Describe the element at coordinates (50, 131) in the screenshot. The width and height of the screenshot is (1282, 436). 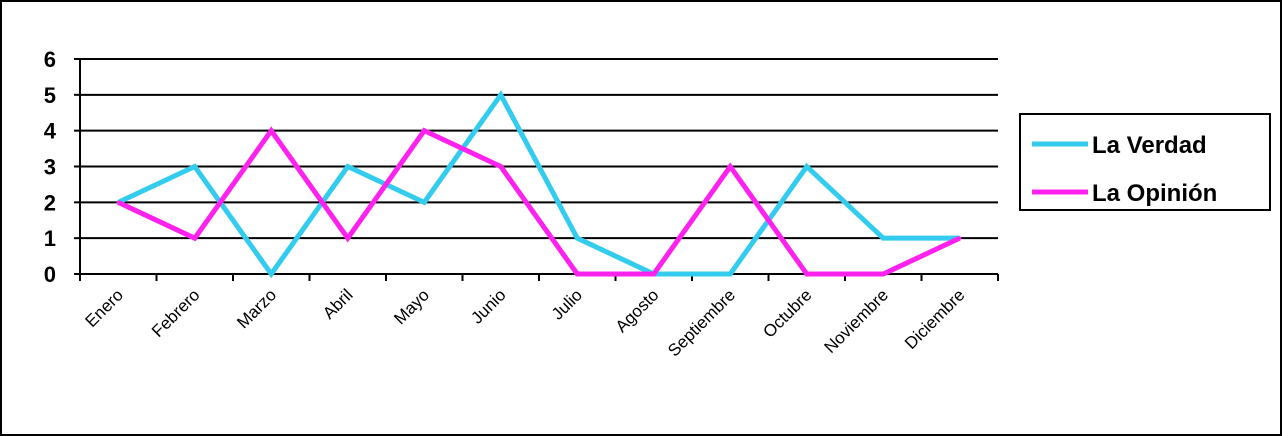
I see `y-tick-label-4: 4` at that location.